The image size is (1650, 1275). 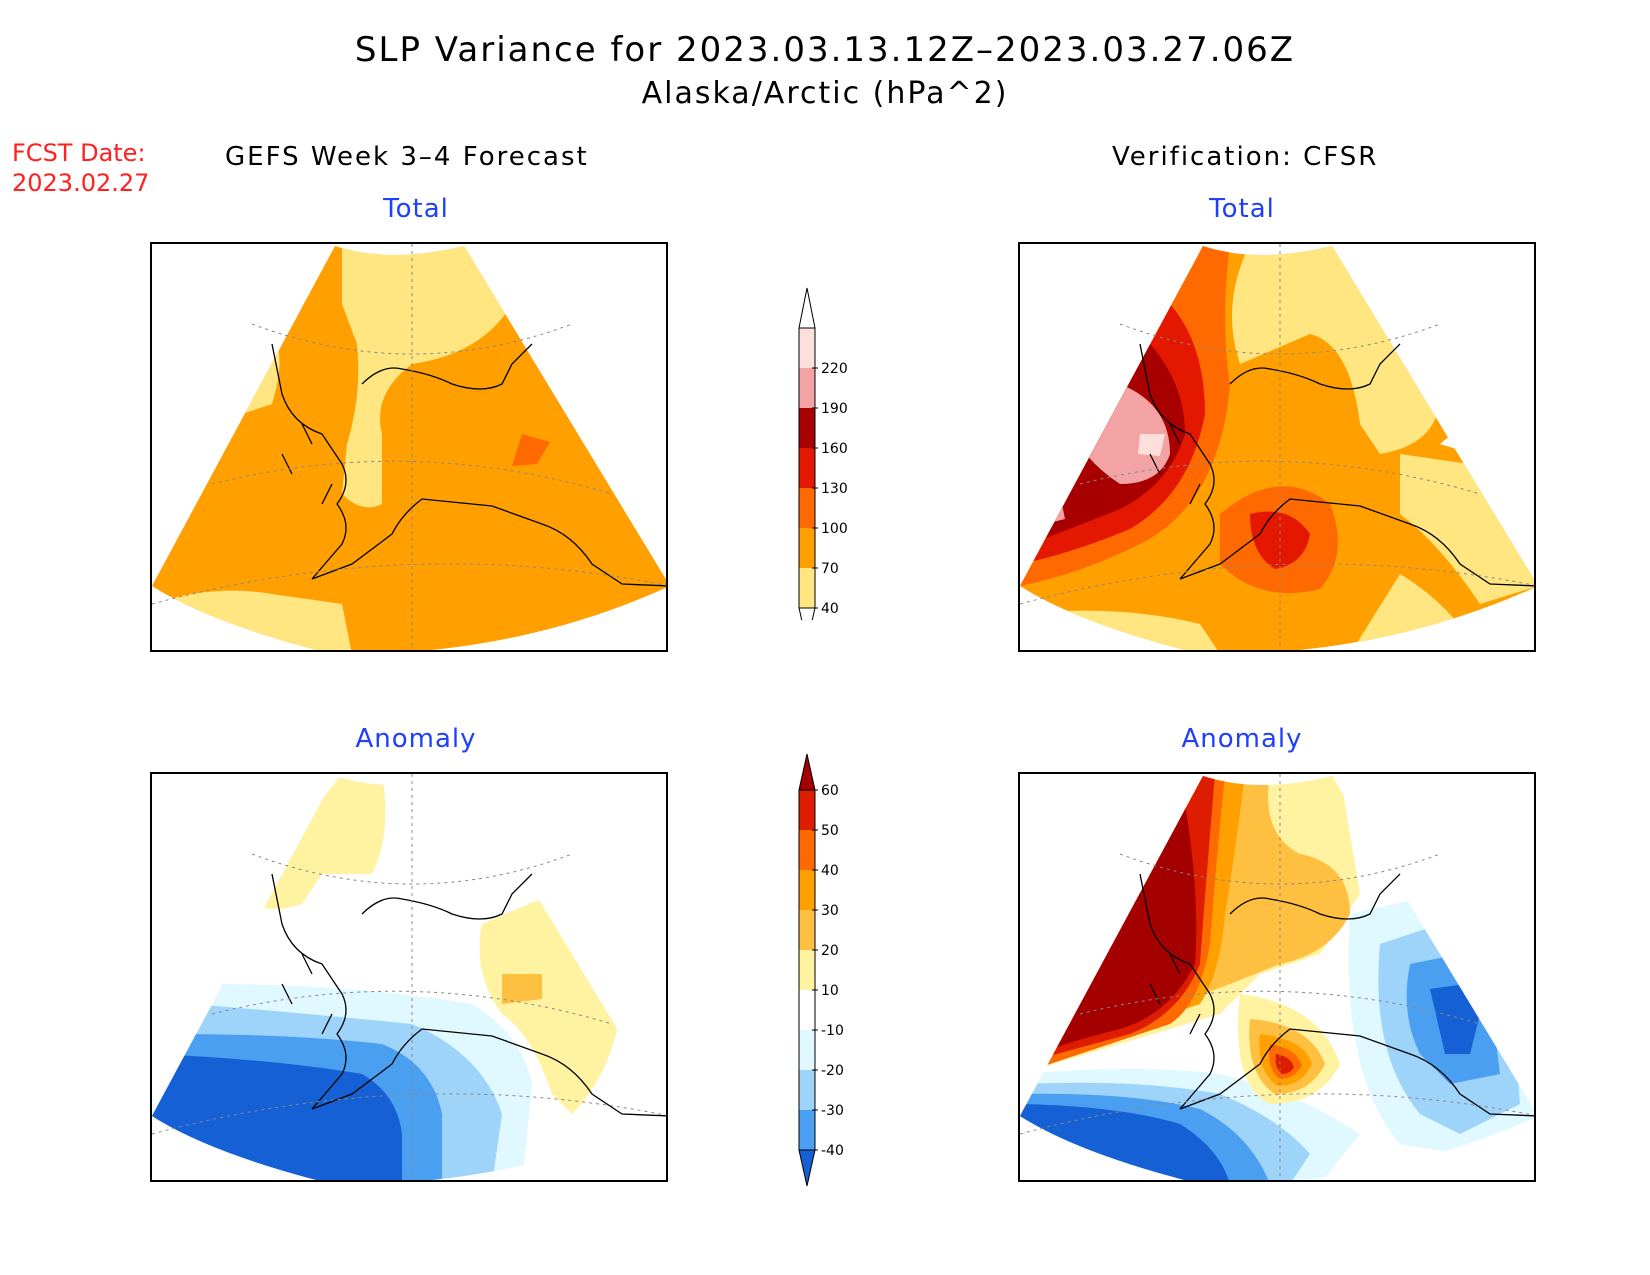 What do you see at coordinates (409, 977) in the screenshot?
I see `map-gefs-anomaly` at bounding box center [409, 977].